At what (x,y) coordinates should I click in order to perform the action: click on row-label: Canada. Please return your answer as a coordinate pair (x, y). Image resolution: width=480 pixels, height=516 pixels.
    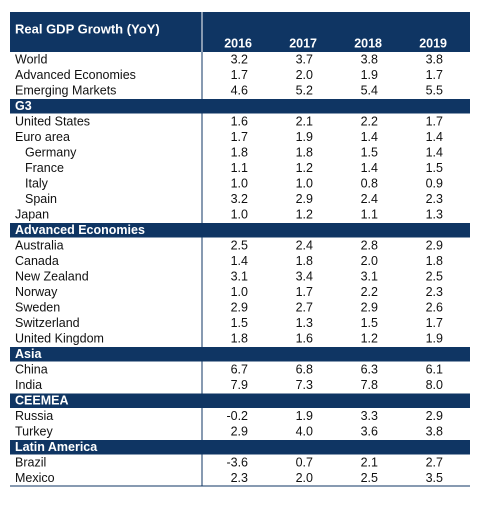
    Looking at the image, I should click on (37, 261).